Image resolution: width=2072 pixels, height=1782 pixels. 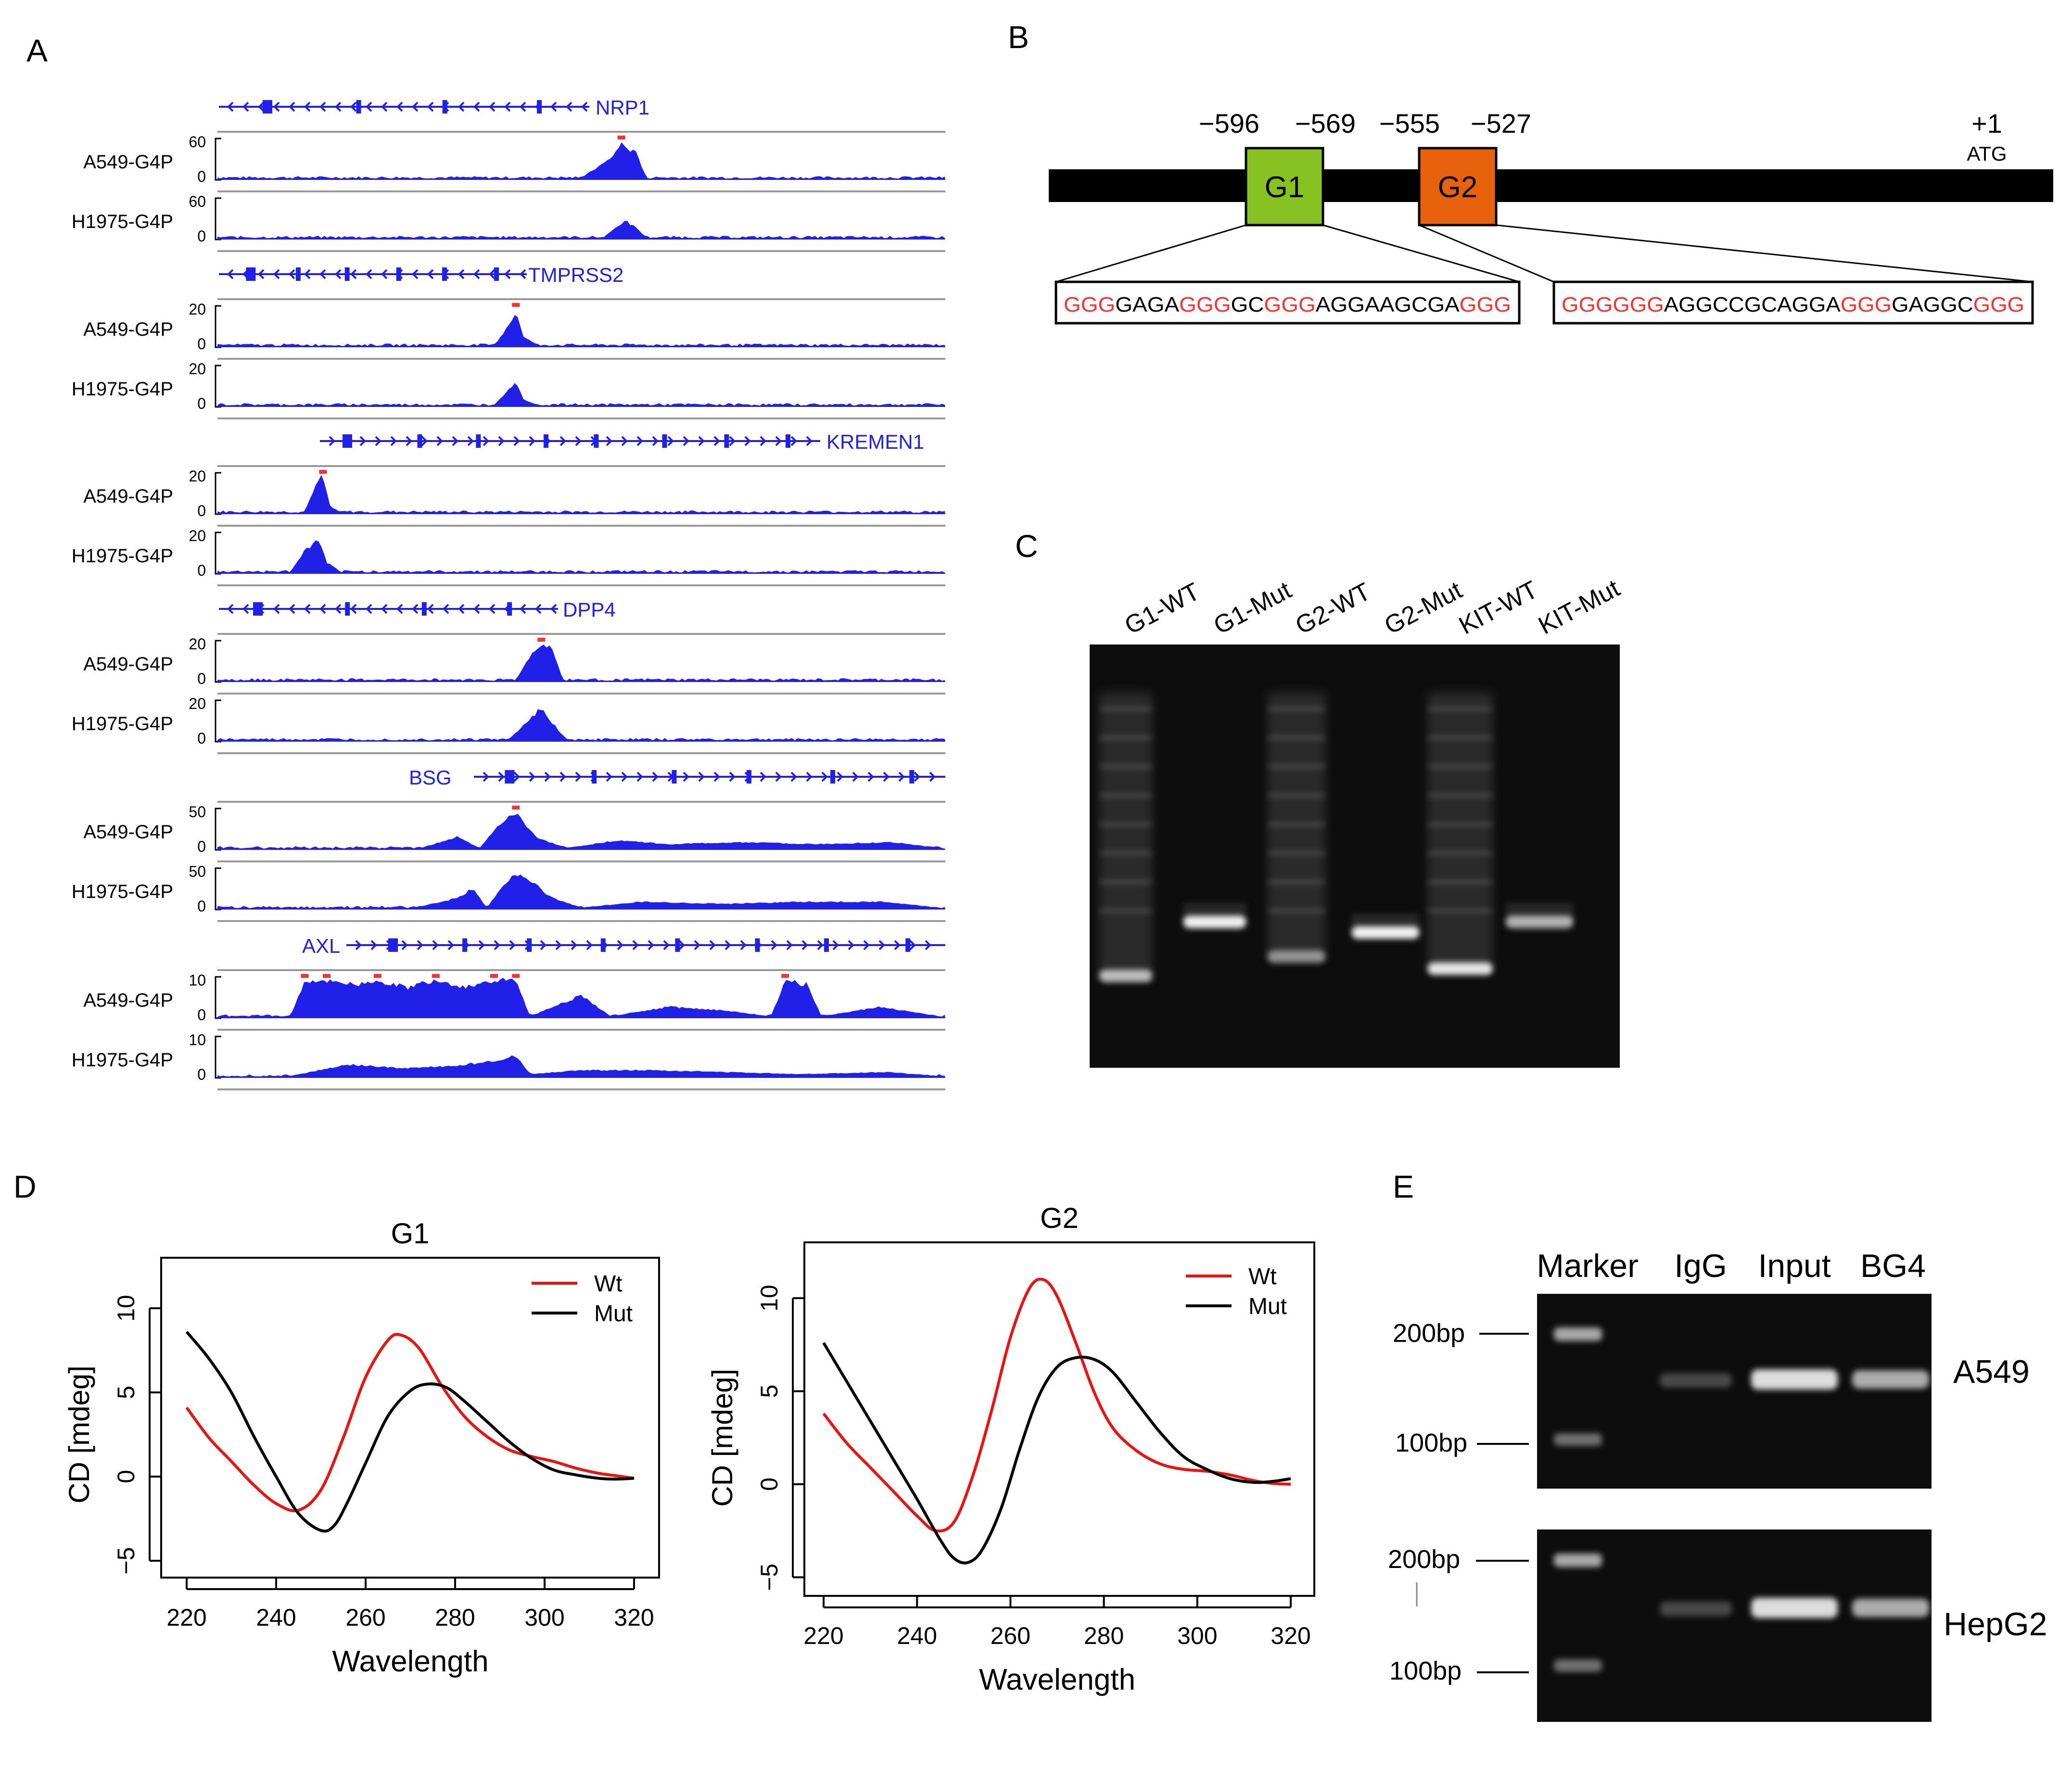 What do you see at coordinates (589, 609) in the screenshot?
I see `gene-name: DPP4` at bounding box center [589, 609].